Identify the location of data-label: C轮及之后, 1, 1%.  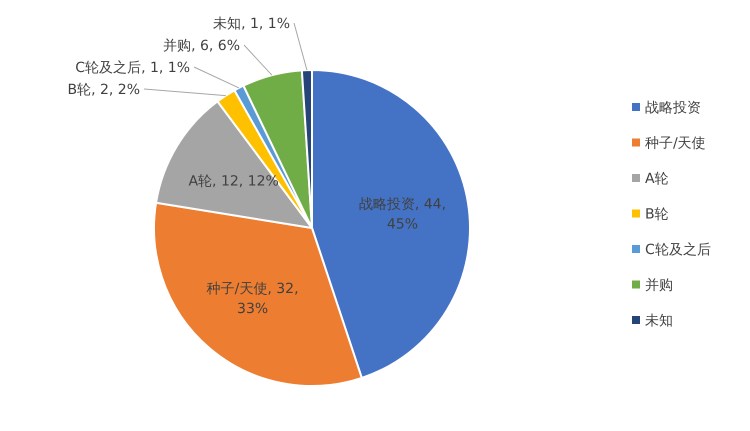
(132, 68).